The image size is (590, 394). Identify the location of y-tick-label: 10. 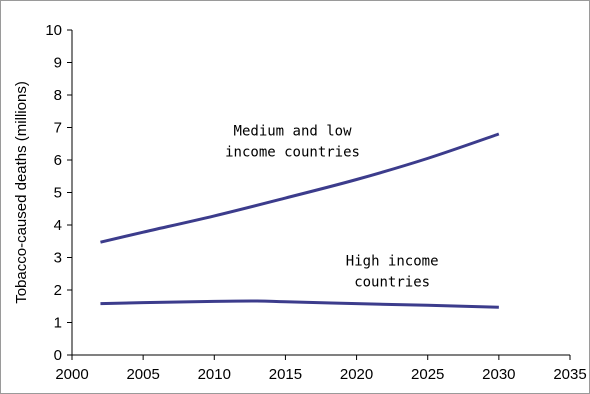
(53, 30).